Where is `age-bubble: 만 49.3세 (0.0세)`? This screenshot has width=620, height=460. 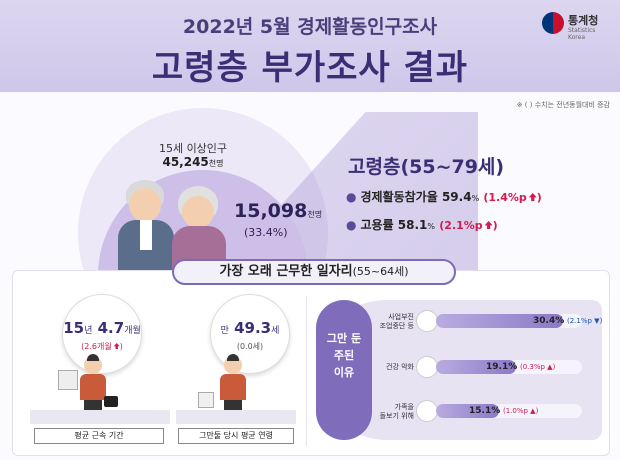 age-bubble: 만 49.3세 (0.0세) is located at coordinates (250, 334).